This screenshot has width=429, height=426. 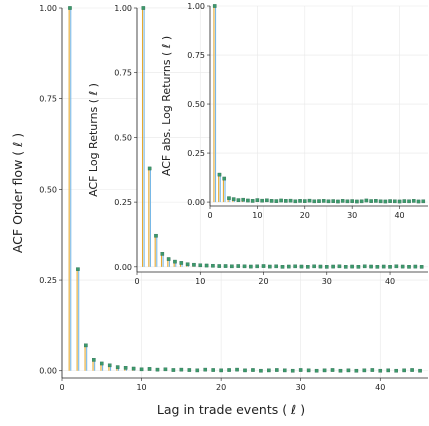 I want to click on order-flow-ytick-label: 0.25, so click(x=48, y=280).